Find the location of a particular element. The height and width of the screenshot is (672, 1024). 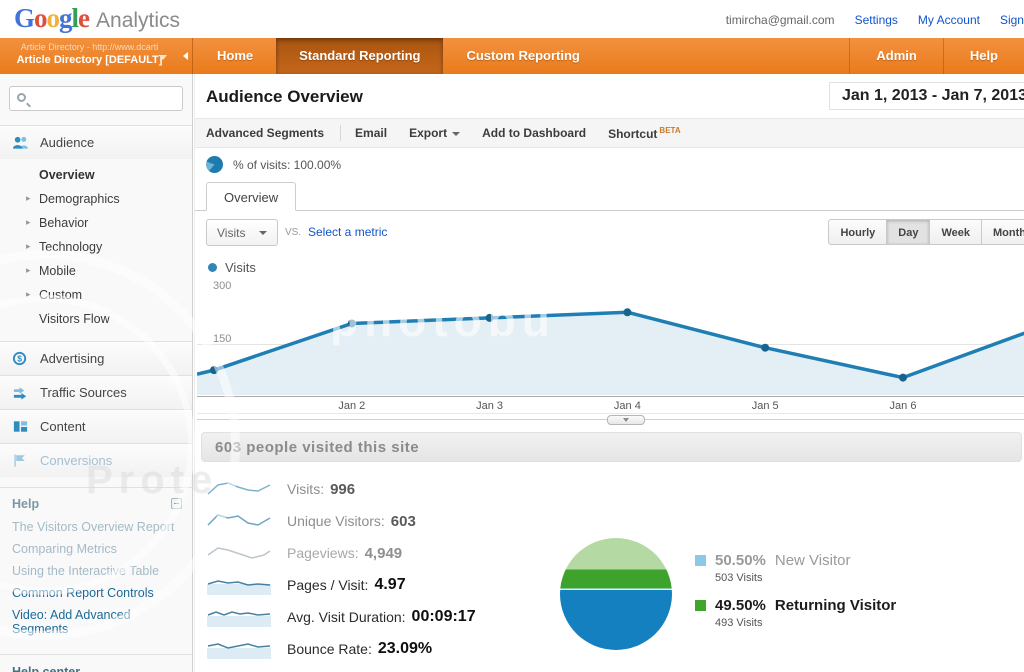

collapse-help-icon is located at coordinates (176, 503).